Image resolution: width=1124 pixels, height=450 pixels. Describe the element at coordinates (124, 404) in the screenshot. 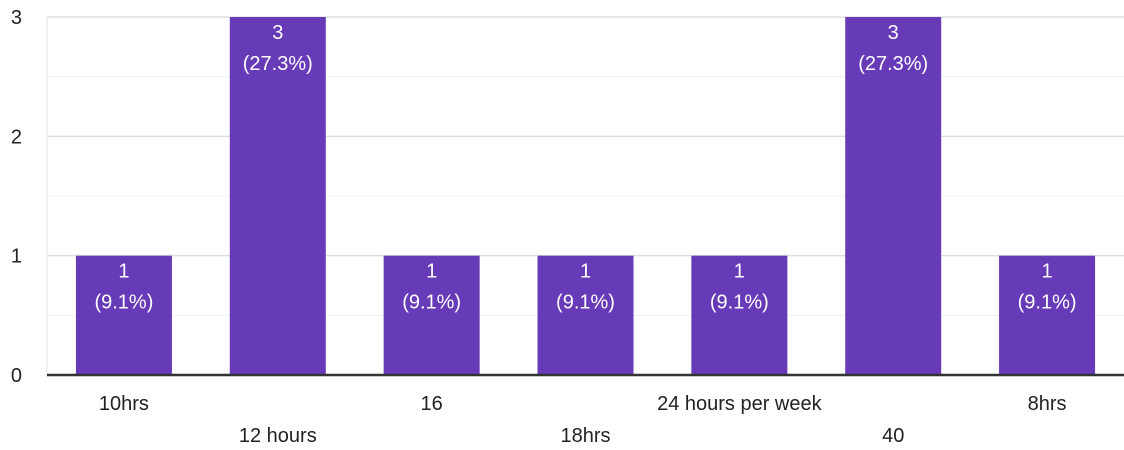

I see `x-tick-label: 10hrs` at that location.